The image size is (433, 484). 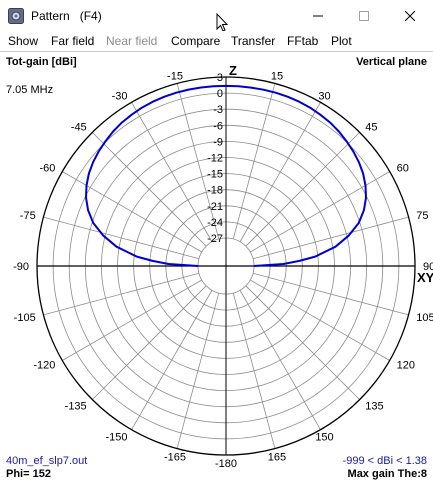 I want to click on radial-tick-label: -21, so click(x=215, y=207).